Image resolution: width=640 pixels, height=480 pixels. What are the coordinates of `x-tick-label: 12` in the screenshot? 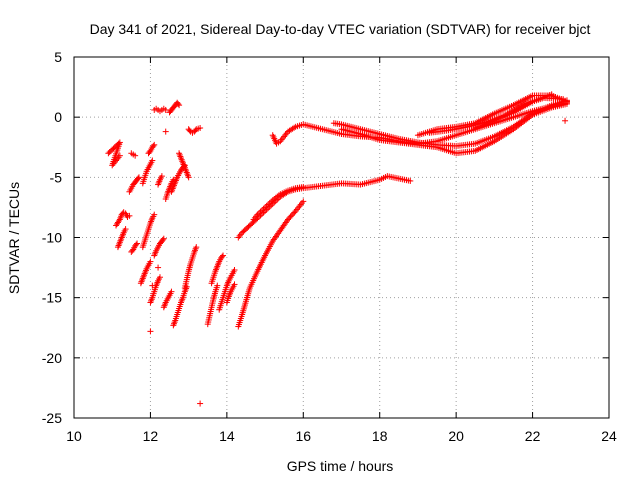 It's located at (151, 436).